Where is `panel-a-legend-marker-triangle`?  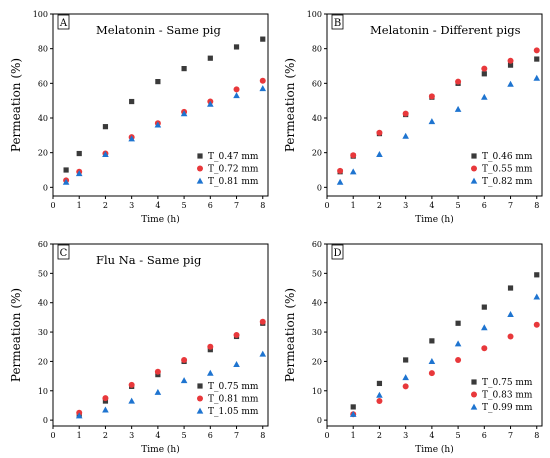
panel-a-legend-marker-triangle is located at coordinates (200, 180).